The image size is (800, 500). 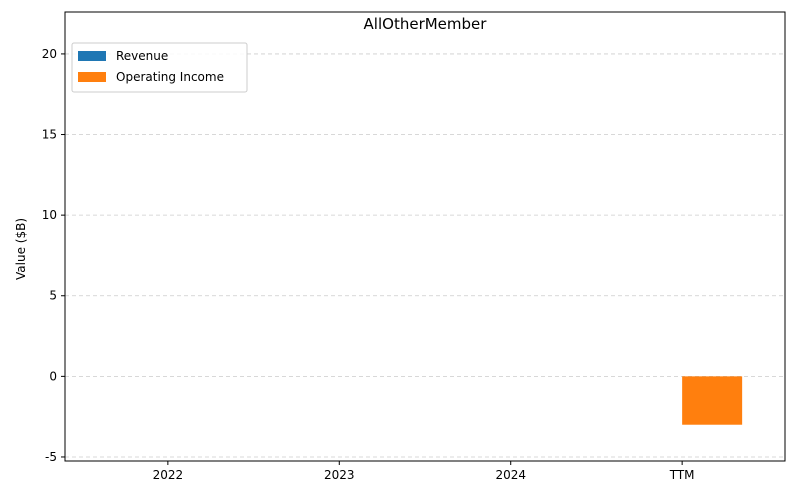 I want to click on y-tick-label: 10, so click(x=49, y=215).